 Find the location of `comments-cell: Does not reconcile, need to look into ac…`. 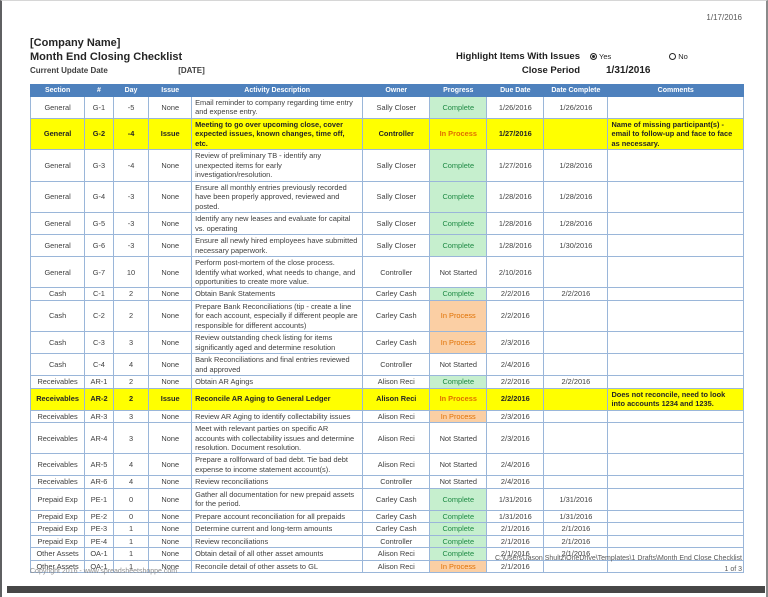

comments-cell: Does not reconcile, need to look into ac… is located at coordinates (675, 399).